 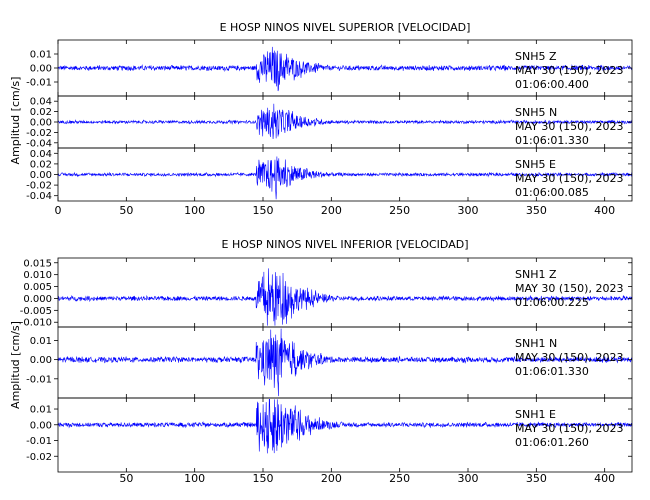 What do you see at coordinates (37, 275) in the screenshot?
I see `y-tick-label: 0.010` at bounding box center [37, 275].